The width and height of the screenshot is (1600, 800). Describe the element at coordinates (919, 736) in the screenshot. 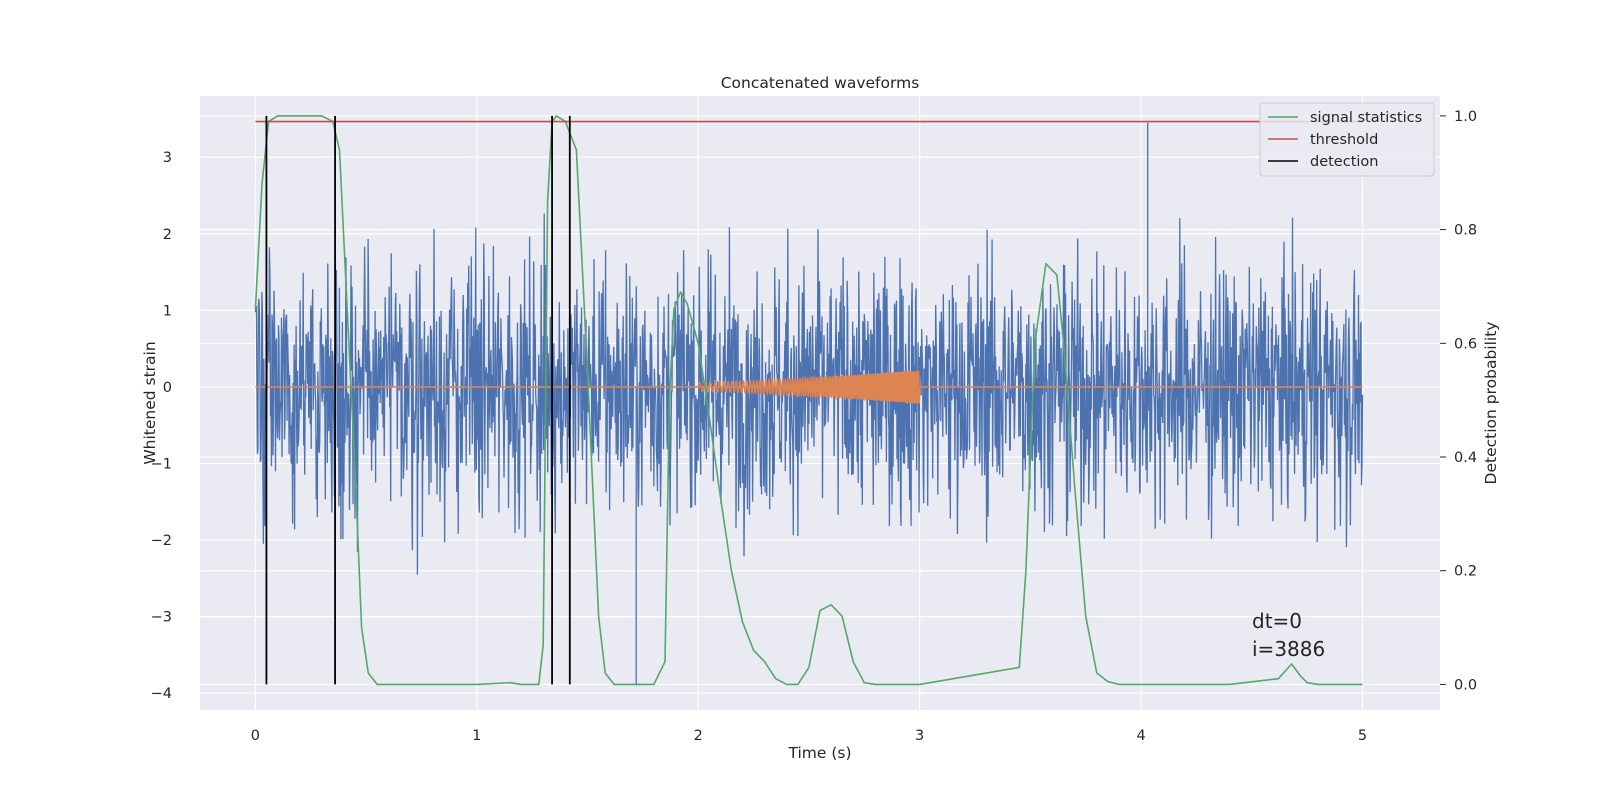

I see `x-tick-label: 3` at that location.